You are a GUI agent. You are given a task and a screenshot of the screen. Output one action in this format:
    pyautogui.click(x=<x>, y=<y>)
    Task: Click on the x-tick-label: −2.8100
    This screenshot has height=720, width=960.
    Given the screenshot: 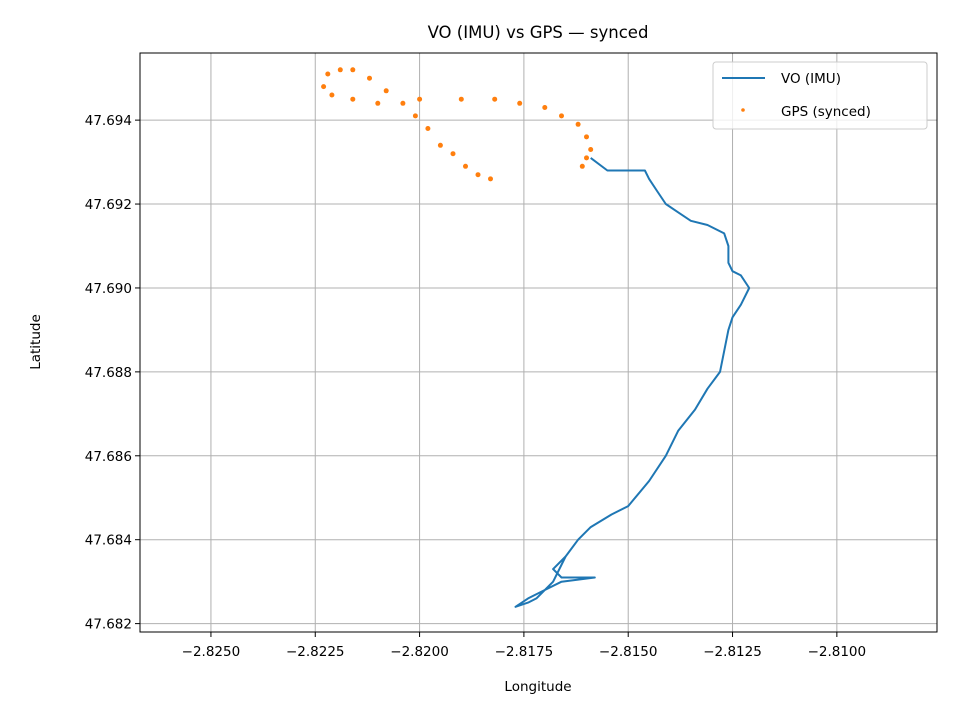 What is the action you would take?
    pyautogui.click(x=837, y=652)
    